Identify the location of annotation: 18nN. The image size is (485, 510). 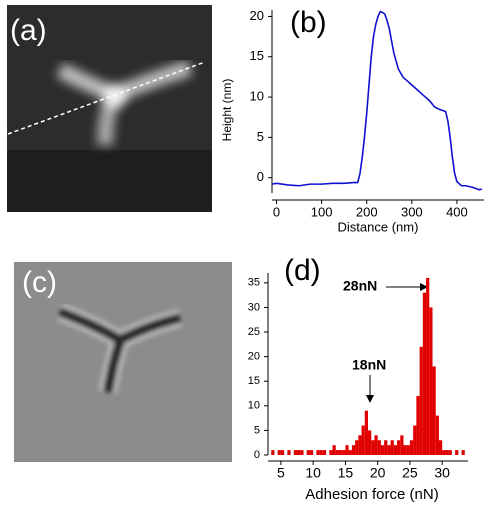
(369, 365).